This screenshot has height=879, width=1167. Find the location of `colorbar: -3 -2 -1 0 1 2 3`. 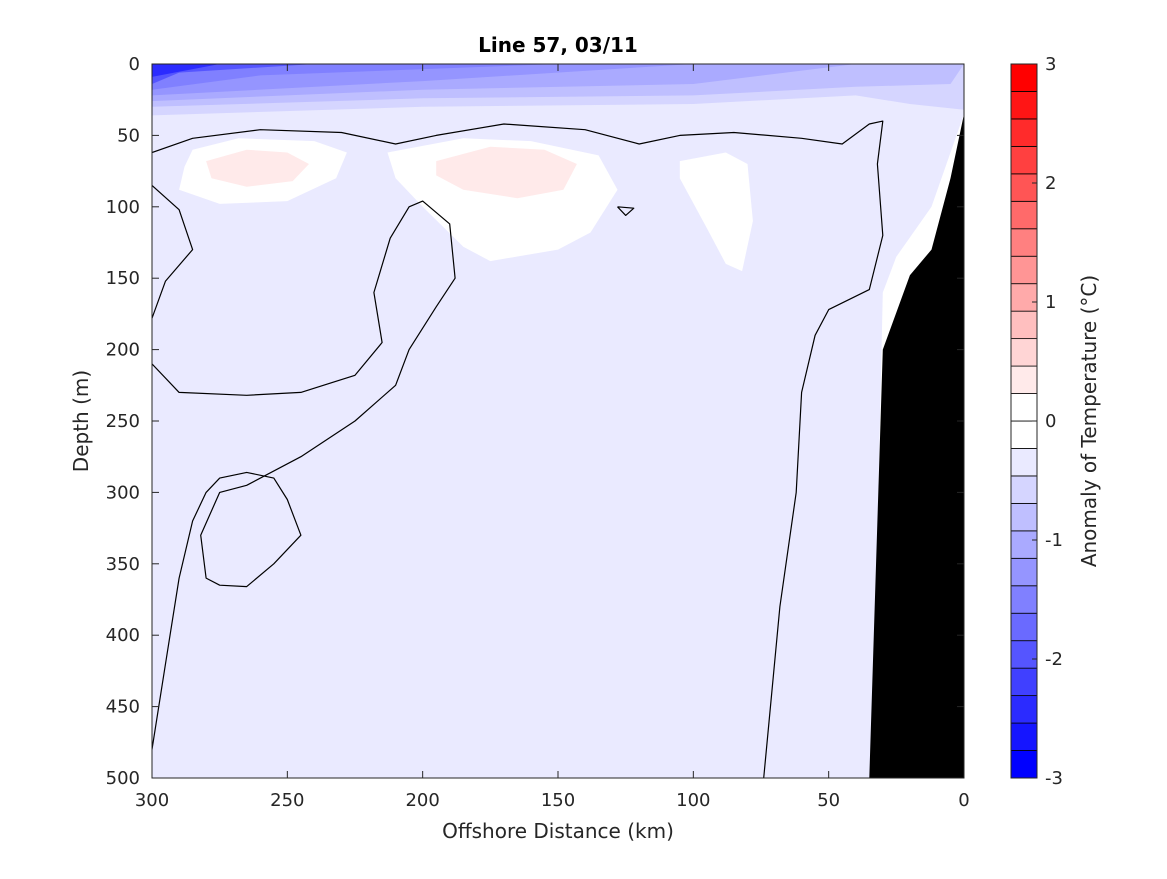

colorbar: -3 -2 -1 0 1 2 3 is located at coordinates (1036, 421).